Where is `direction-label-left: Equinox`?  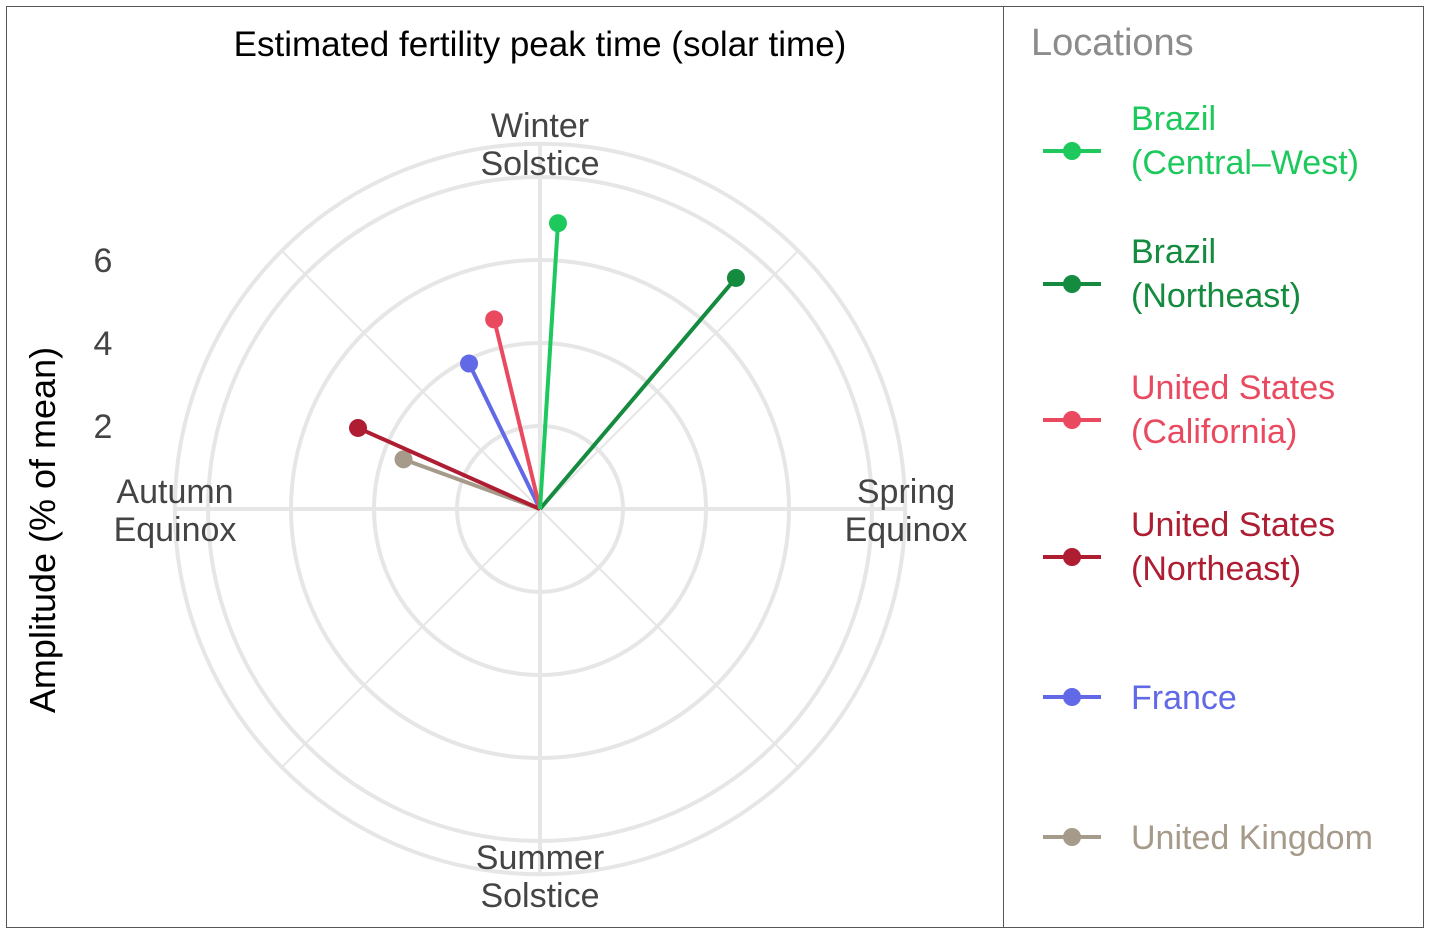
direction-label-left: Equinox is located at coordinates (175, 530).